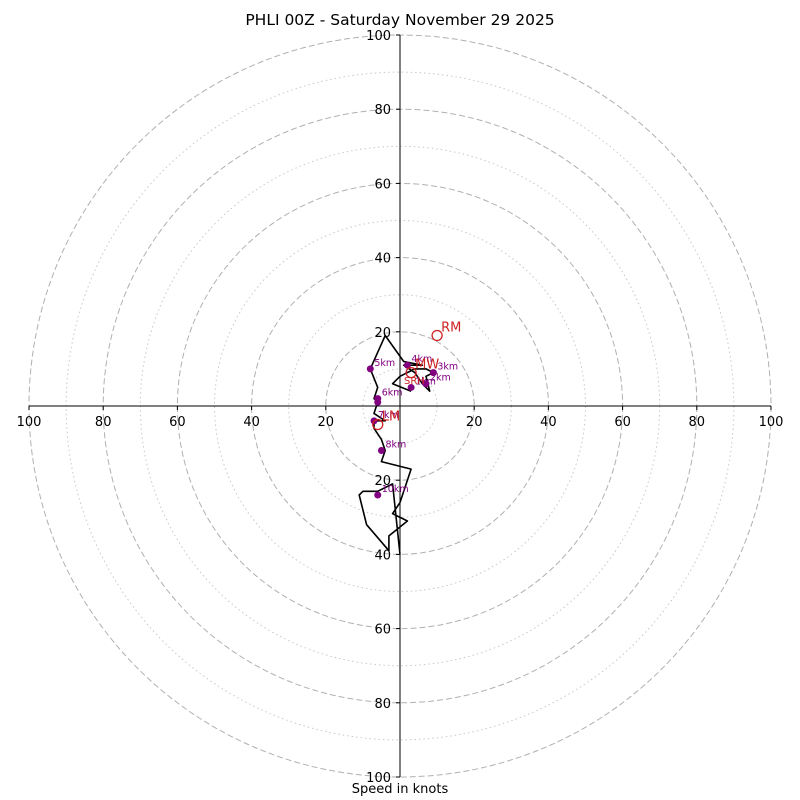 The height and width of the screenshot is (800, 800). Describe the element at coordinates (421, 359) in the screenshot. I see `height-marker-label: 4km` at that location.